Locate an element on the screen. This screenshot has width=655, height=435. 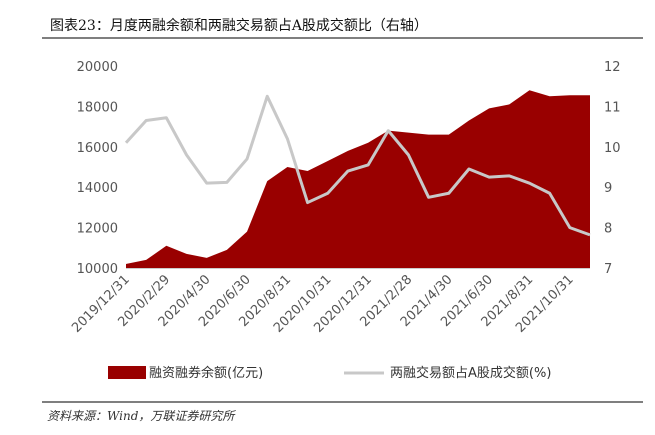
y-left-tick-label: 18000 is located at coordinates (97, 107).